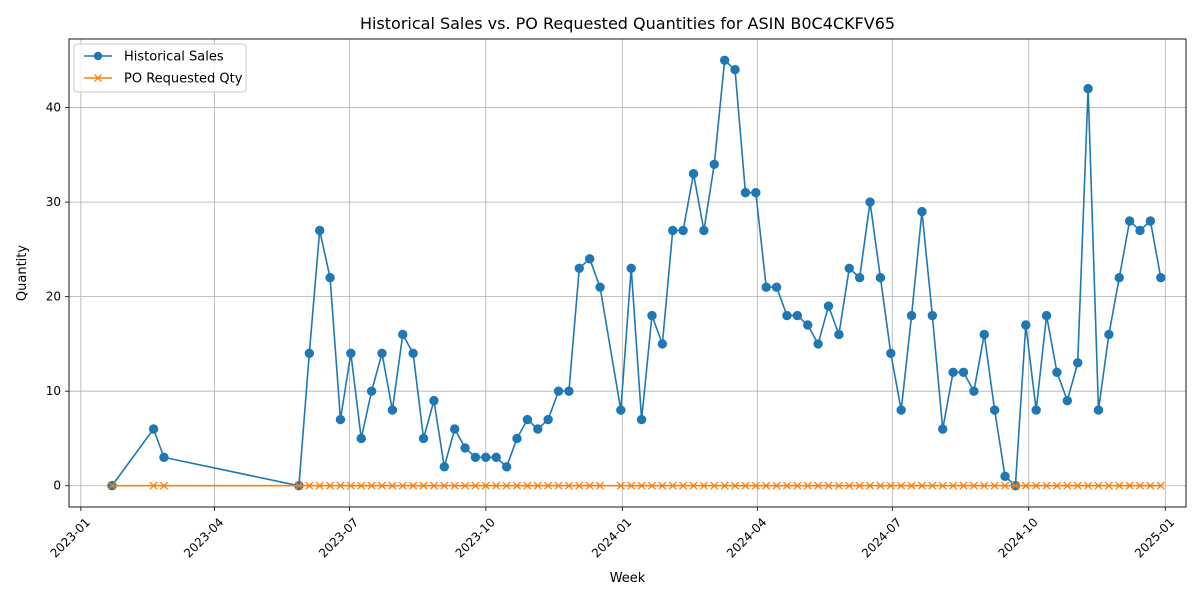 The height and width of the screenshot is (600, 1200). Describe the element at coordinates (1017, 537) in the screenshot. I see `x-tick-label: 2024-10` at that location.